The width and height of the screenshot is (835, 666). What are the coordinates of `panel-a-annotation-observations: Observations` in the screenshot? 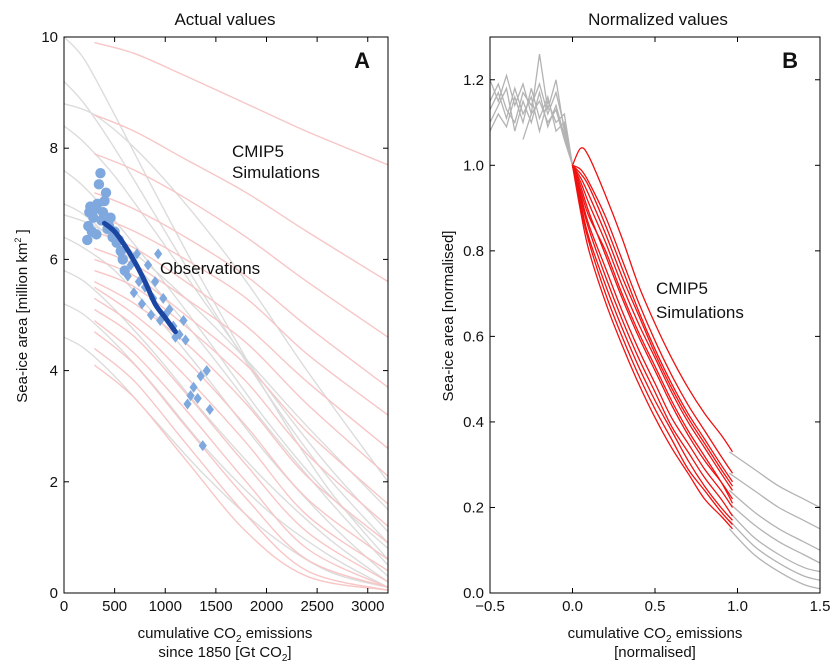 It's located at (210, 268).